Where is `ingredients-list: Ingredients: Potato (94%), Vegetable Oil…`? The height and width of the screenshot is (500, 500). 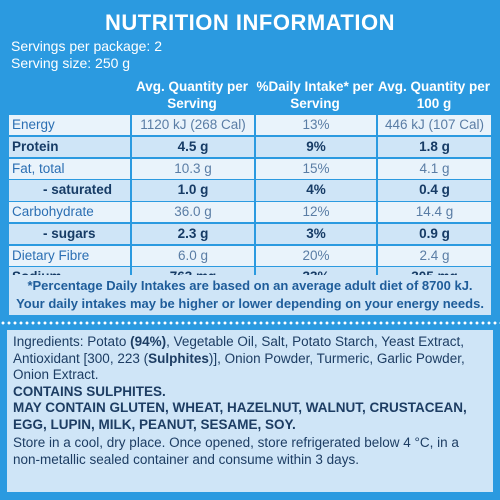 ingredients-list: Ingredients: Potato (94%), Vegetable Oil… is located at coordinates (250, 359).